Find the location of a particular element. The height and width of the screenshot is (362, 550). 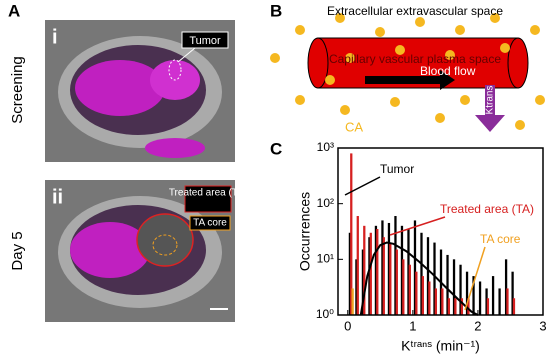

x-axis-label: Kᵗʳᵃⁿˢ (min⁻¹) is located at coordinates (440, 346).